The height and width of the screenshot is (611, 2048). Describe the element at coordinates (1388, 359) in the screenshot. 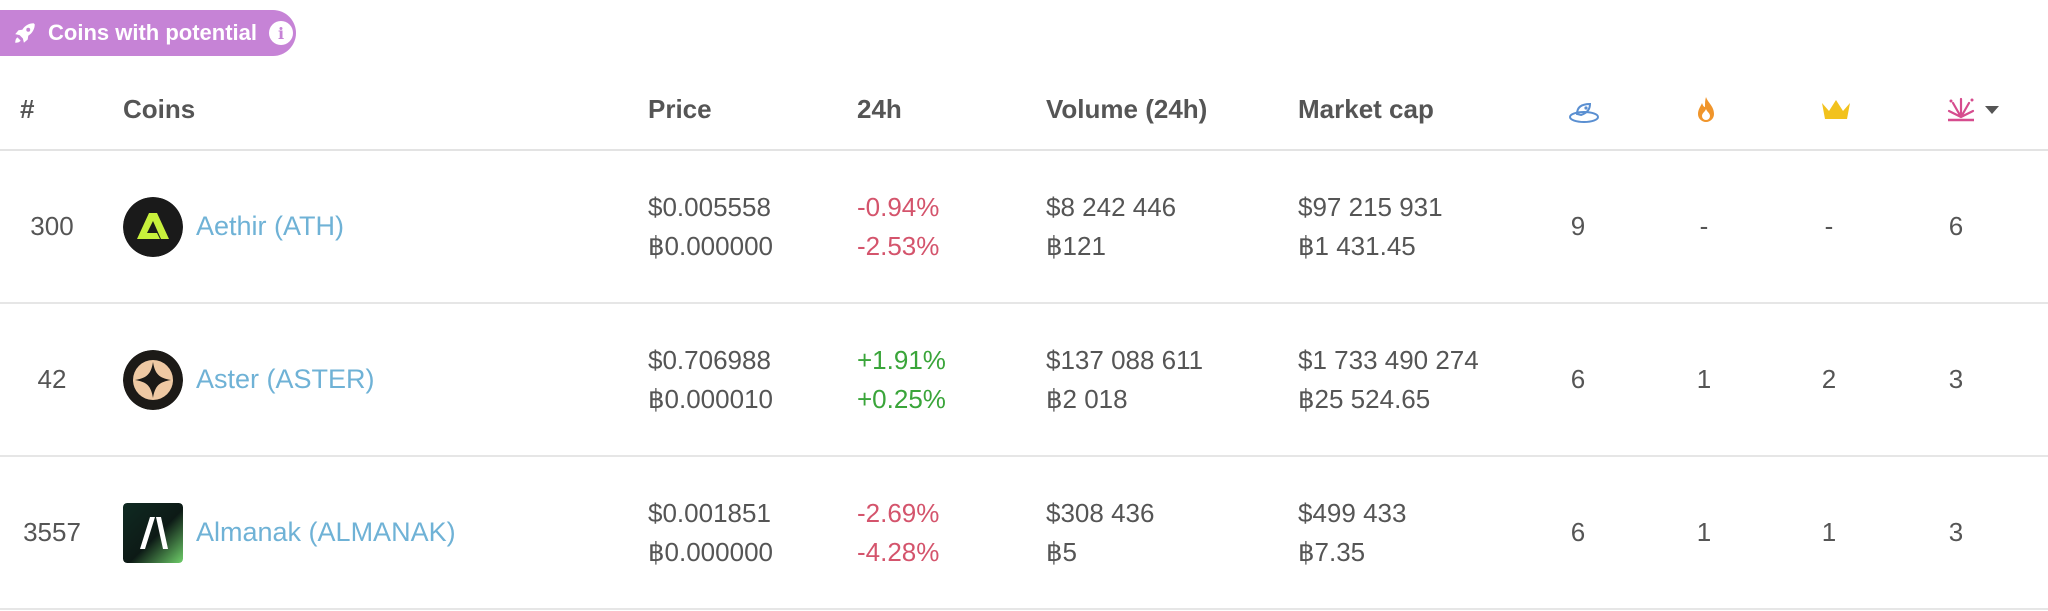

I see `mcap-usd: $1 733 490 274` at that location.